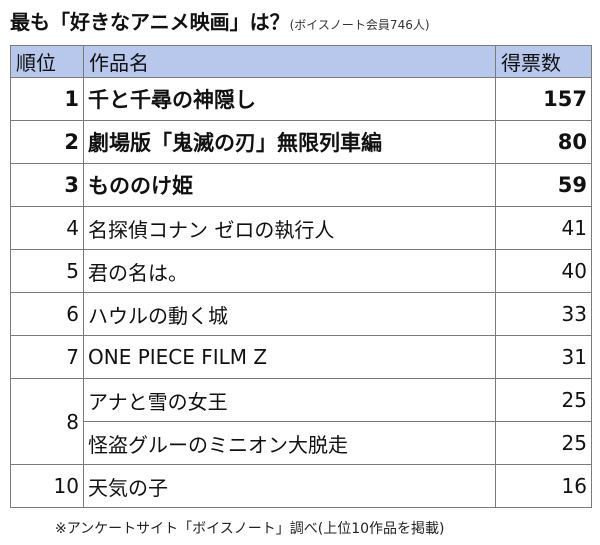 The image size is (600, 545). I want to click on votes-cell: 33, so click(543, 314).